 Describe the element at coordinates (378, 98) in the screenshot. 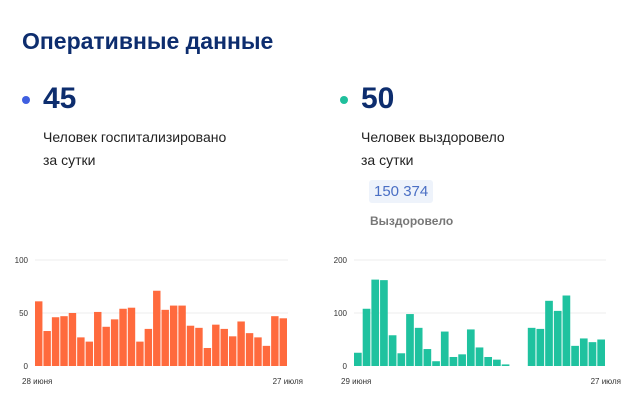

I see `stat-value: 50` at that location.